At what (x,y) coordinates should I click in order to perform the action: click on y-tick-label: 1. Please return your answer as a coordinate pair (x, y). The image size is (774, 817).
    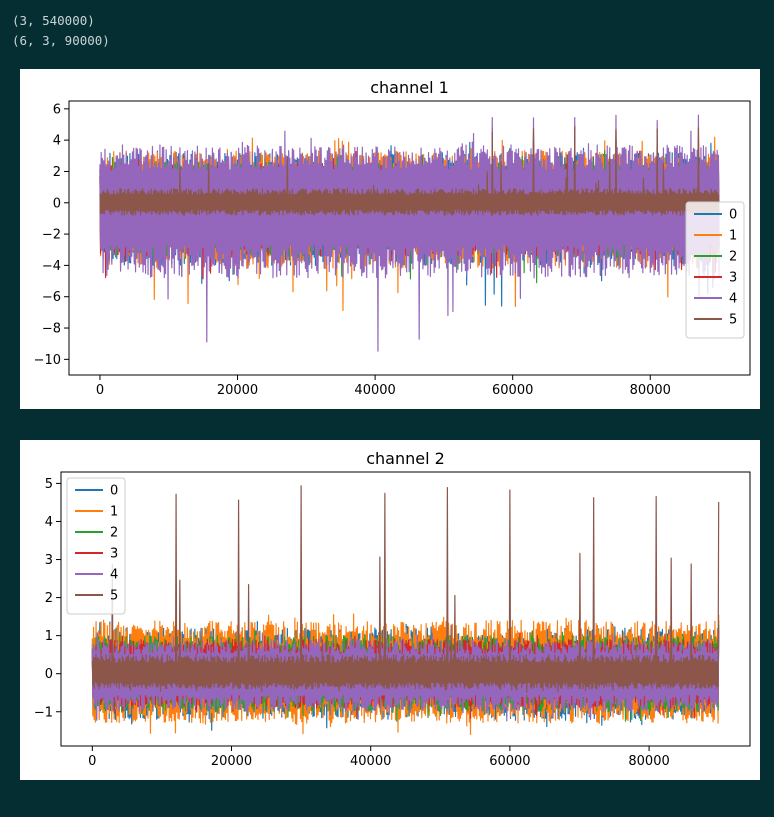
    Looking at the image, I should click on (49, 636).